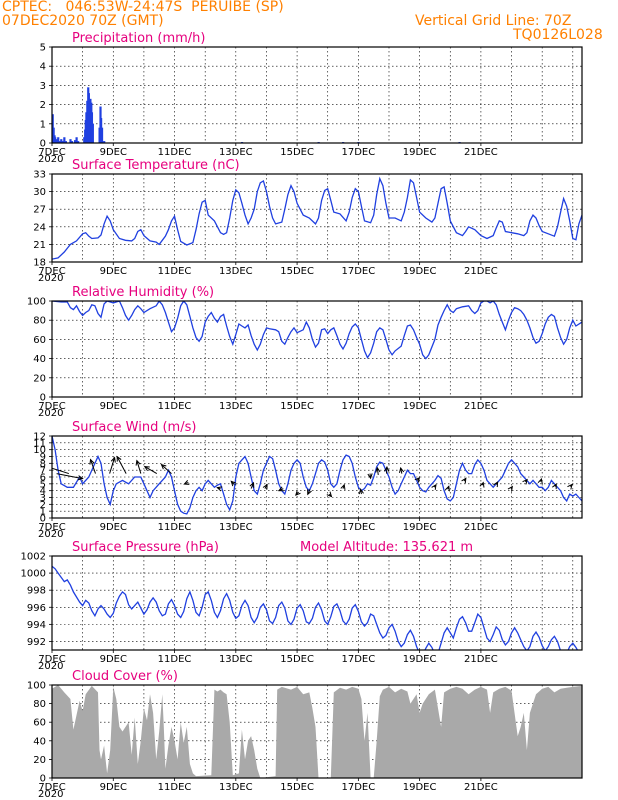  What do you see at coordinates (39, 192) in the screenshot?
I see `y-tick-label: 30` at bounding box center [39, 192].